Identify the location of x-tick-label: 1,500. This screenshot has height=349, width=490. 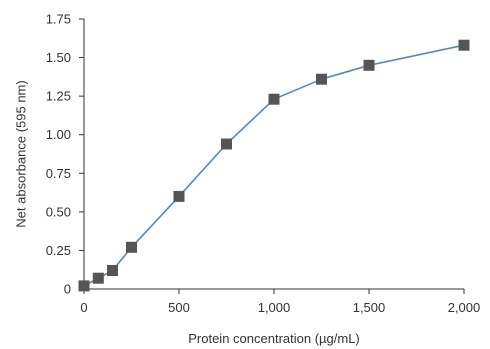
(369, 307).